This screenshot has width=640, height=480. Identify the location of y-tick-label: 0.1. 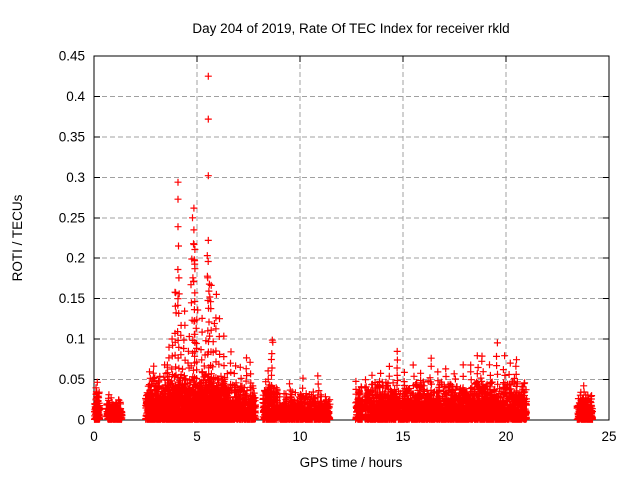
(75, 339).